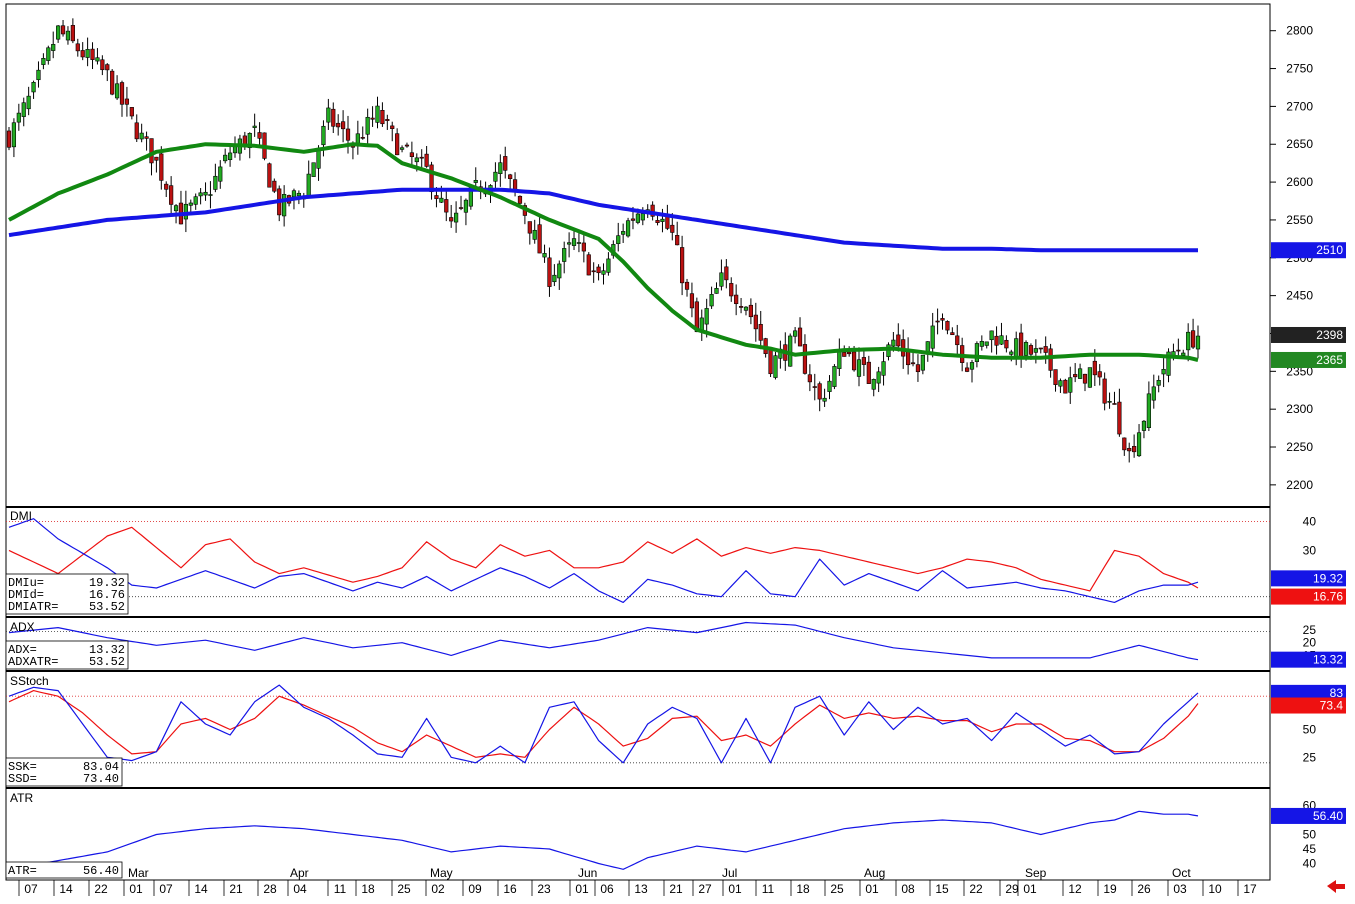 The image size is (1355, 904). Describe the element at coordinates (1299, 409) in the screenshot. I see `price-tick-label: 2300` at that location.